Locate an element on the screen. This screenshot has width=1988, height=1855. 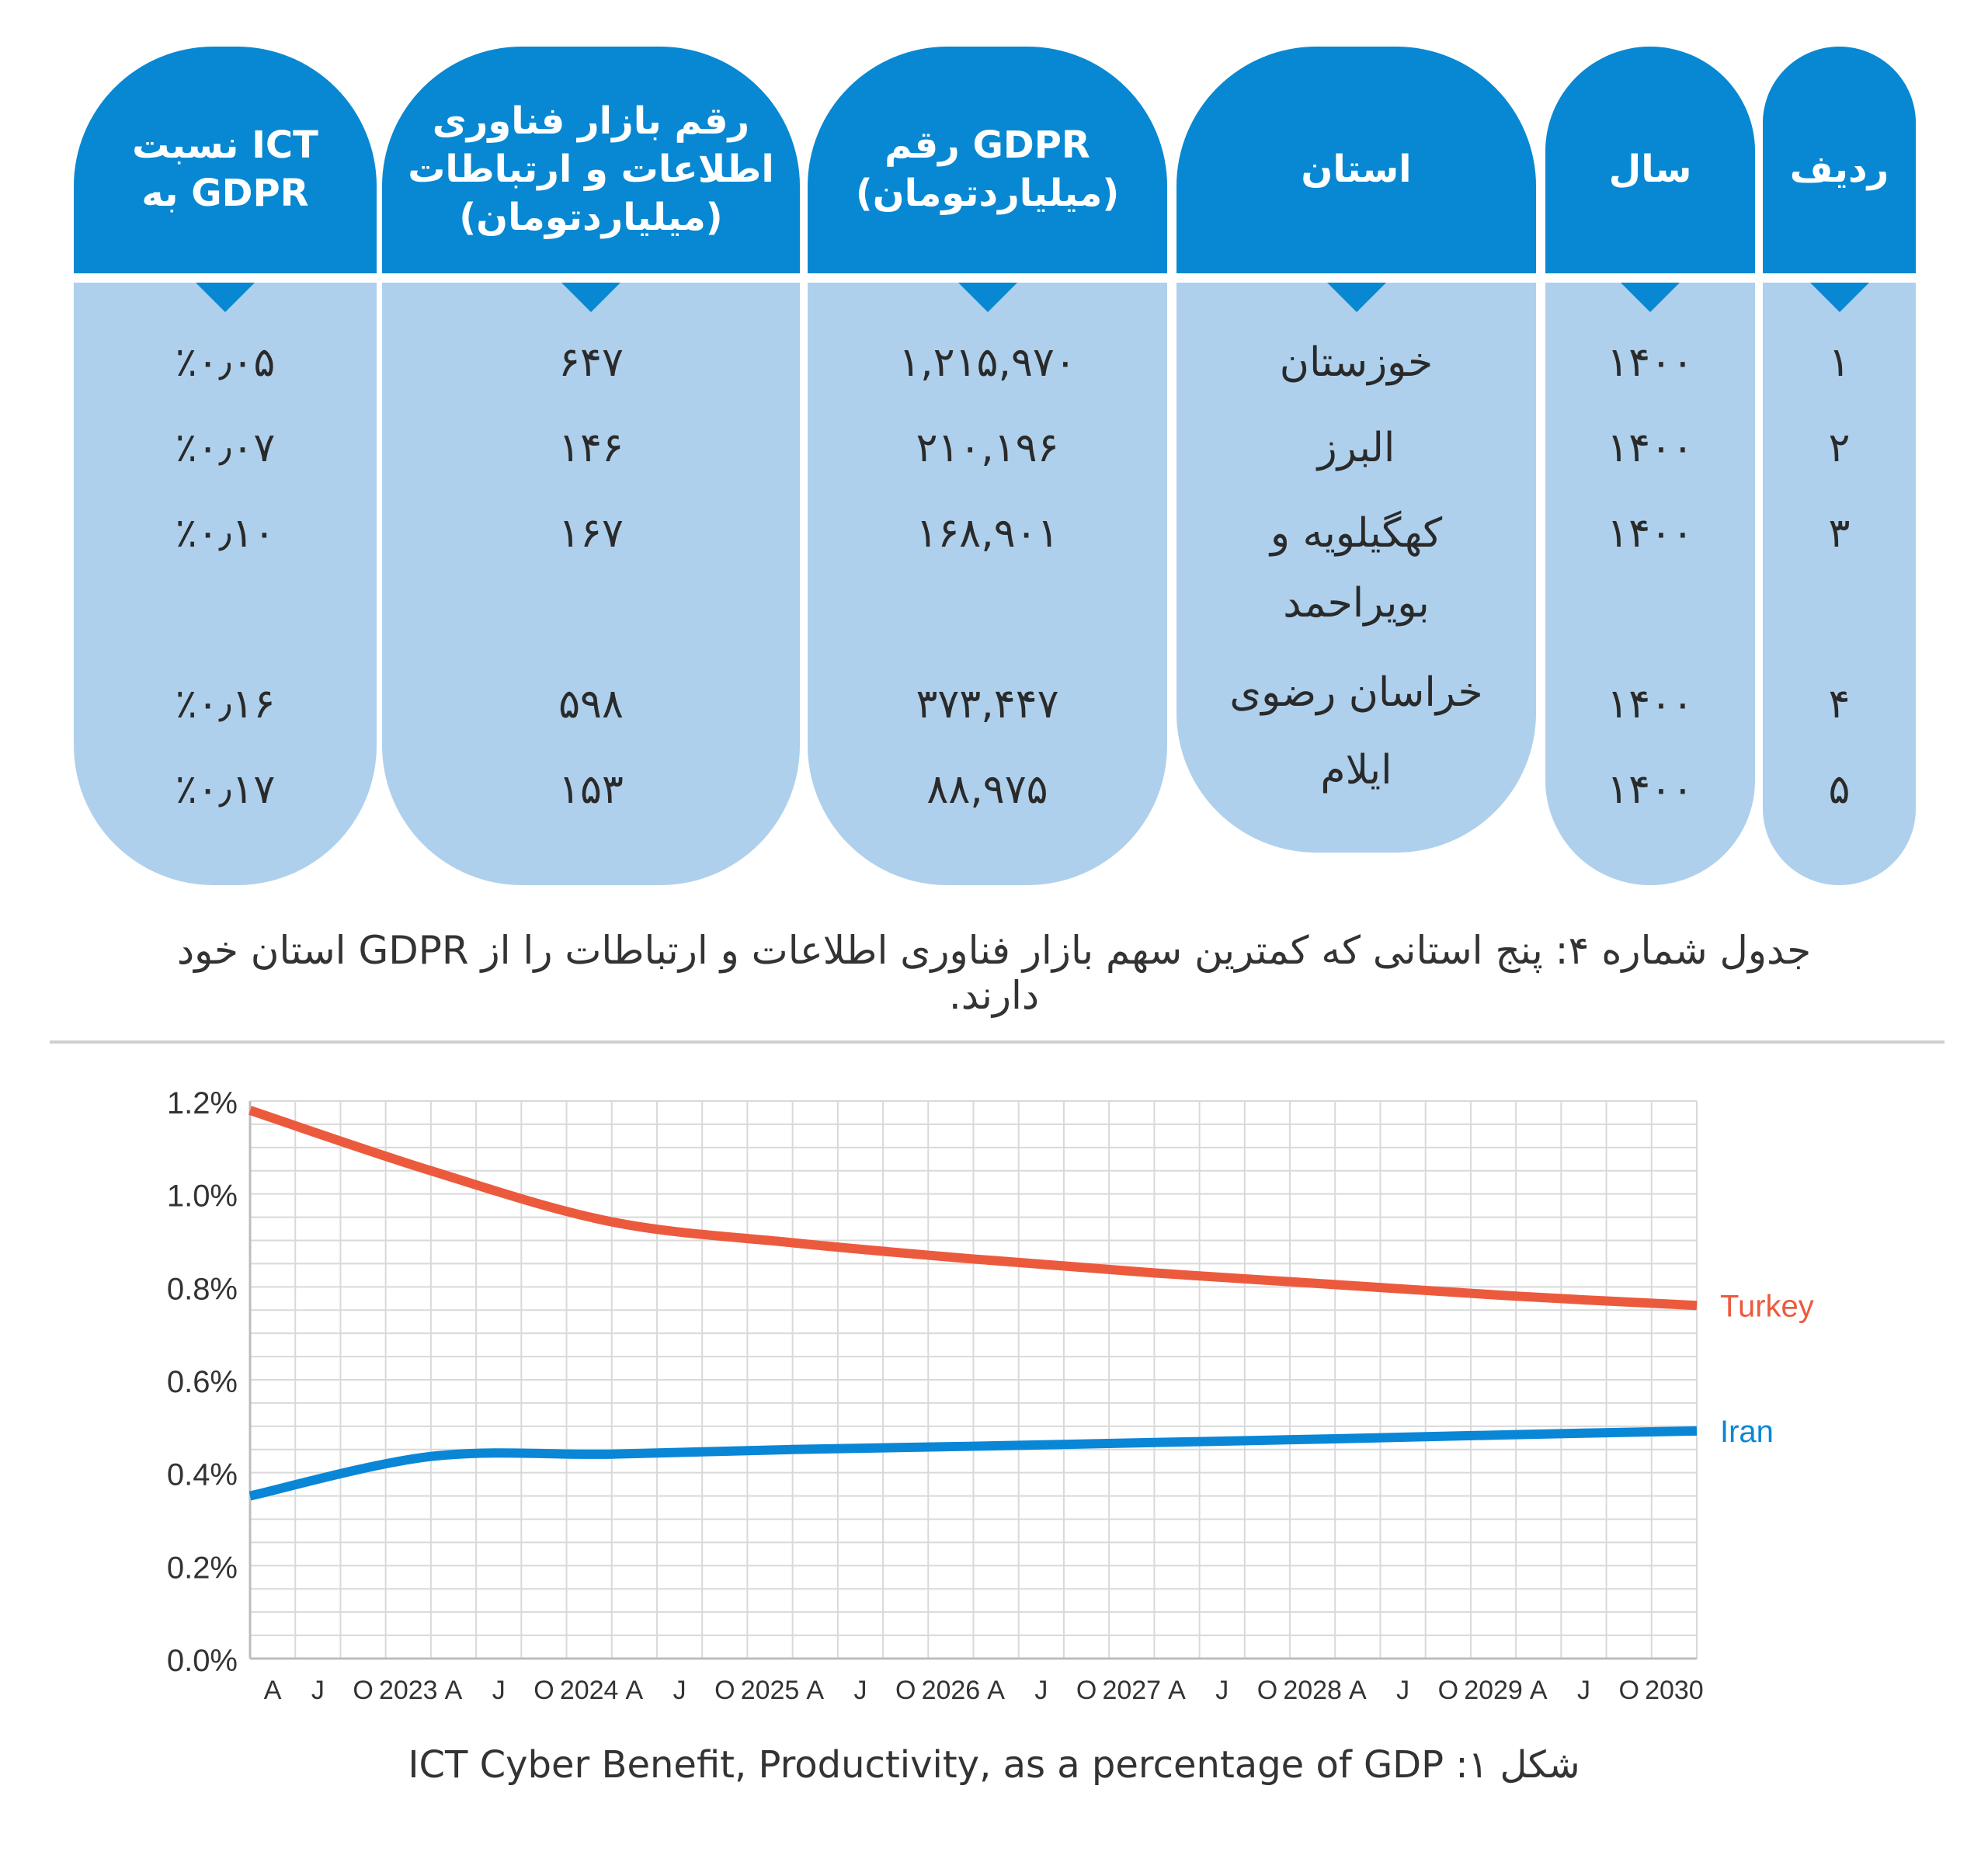
table-column-ratio: نسبت ICT به GDPR ٪۰٫۰۵ ٪۰٫۰۷ ٪۰٫۱۰ ٪۰٫۱۶ ٪۰٫۱۷ is located at coordinates (225, 466).